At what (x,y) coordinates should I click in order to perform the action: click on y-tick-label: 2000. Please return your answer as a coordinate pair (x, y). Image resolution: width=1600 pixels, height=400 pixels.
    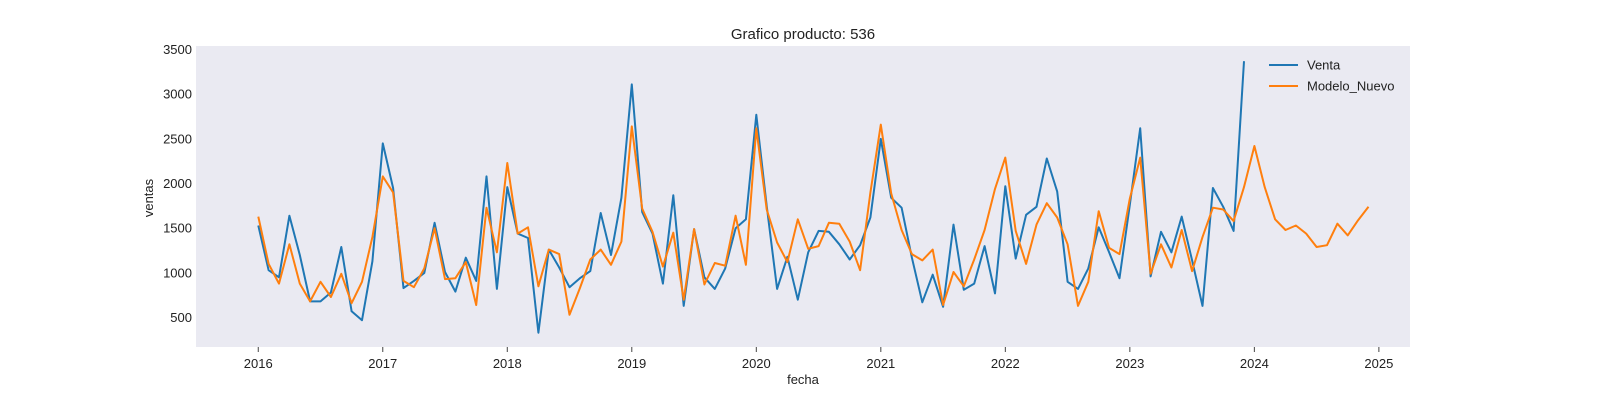
    Looking at the image, I should click on (177, 183).